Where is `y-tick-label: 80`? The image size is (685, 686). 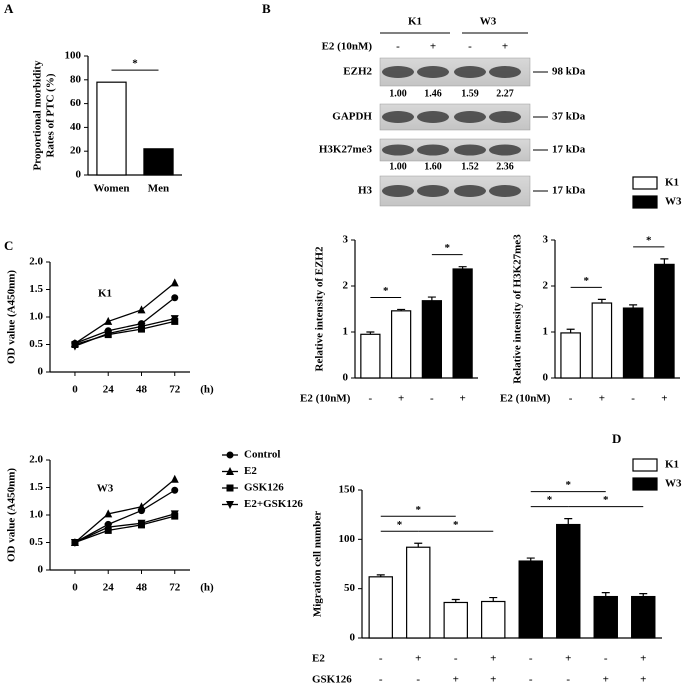
y-tick-label: 80 is located at coordinates (76, 79).